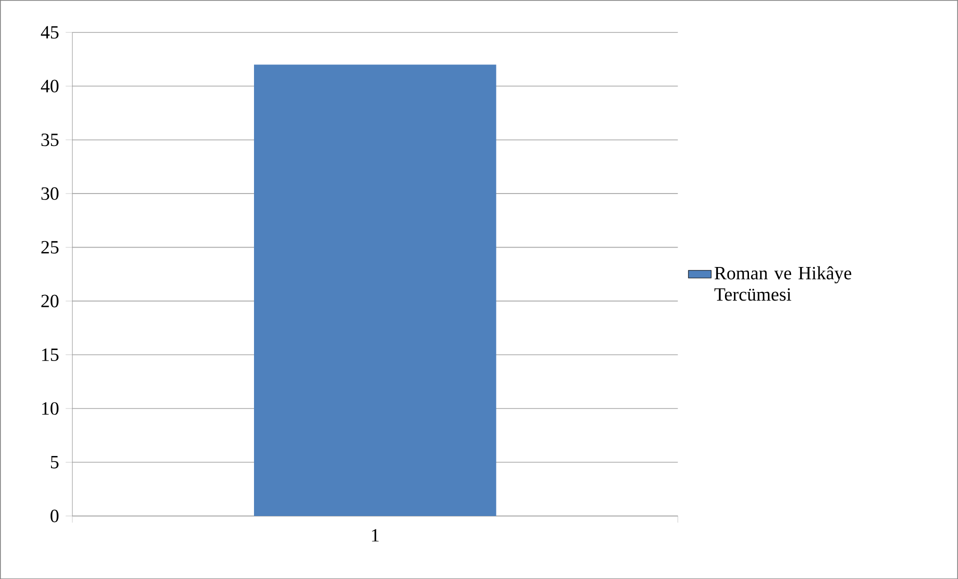 This screenshot has width=958, height=579. I want to click on y-tick-label: 20, so click(49, 301).